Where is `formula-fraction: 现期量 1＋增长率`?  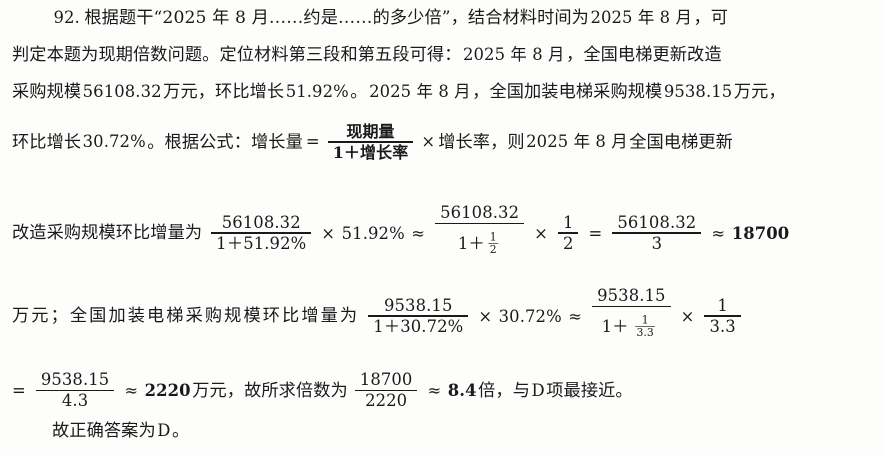 formula-fraction: 现期量 1＋增长率 is located at coordinates (370, 142).